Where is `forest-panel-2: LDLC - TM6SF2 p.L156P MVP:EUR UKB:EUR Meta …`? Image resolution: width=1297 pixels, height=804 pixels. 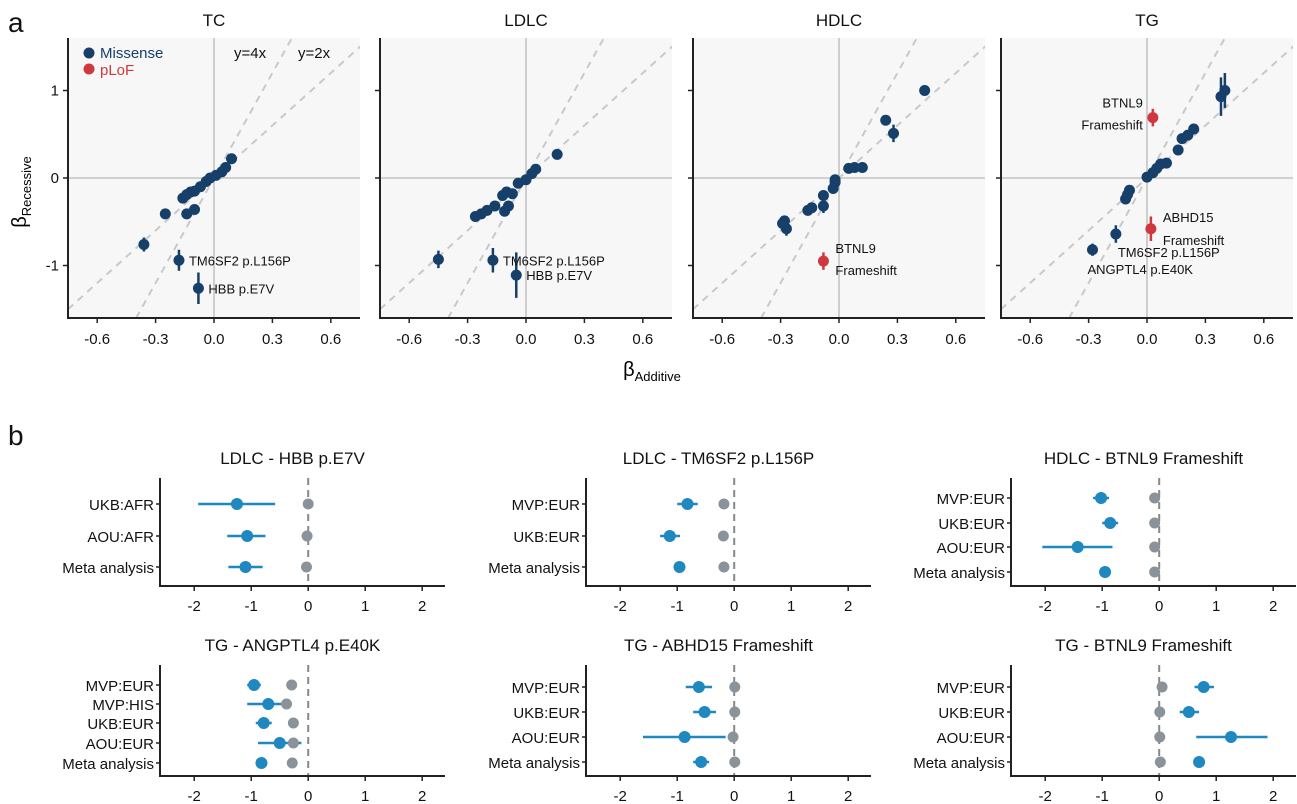 forest-panel-2: LDLC - TM6SF2 p.L156P MVP:EUR UKB:EUR Meta … is located at coordinates (679, 532).